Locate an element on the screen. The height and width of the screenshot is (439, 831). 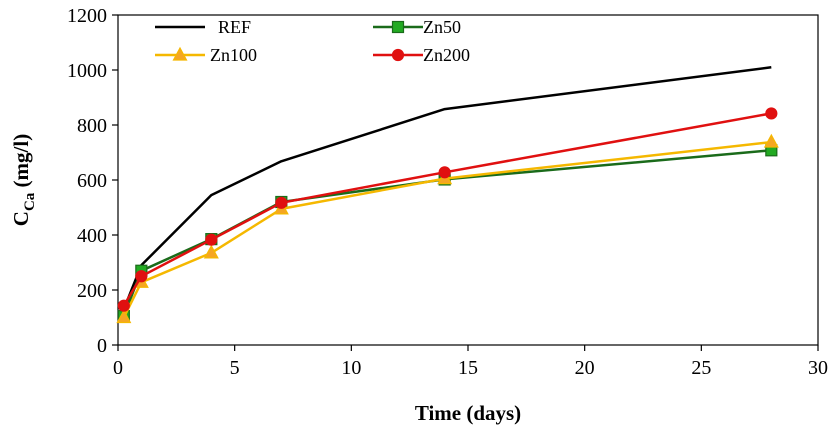
x-tick-label: 0 is located at coordinates (118, 368).